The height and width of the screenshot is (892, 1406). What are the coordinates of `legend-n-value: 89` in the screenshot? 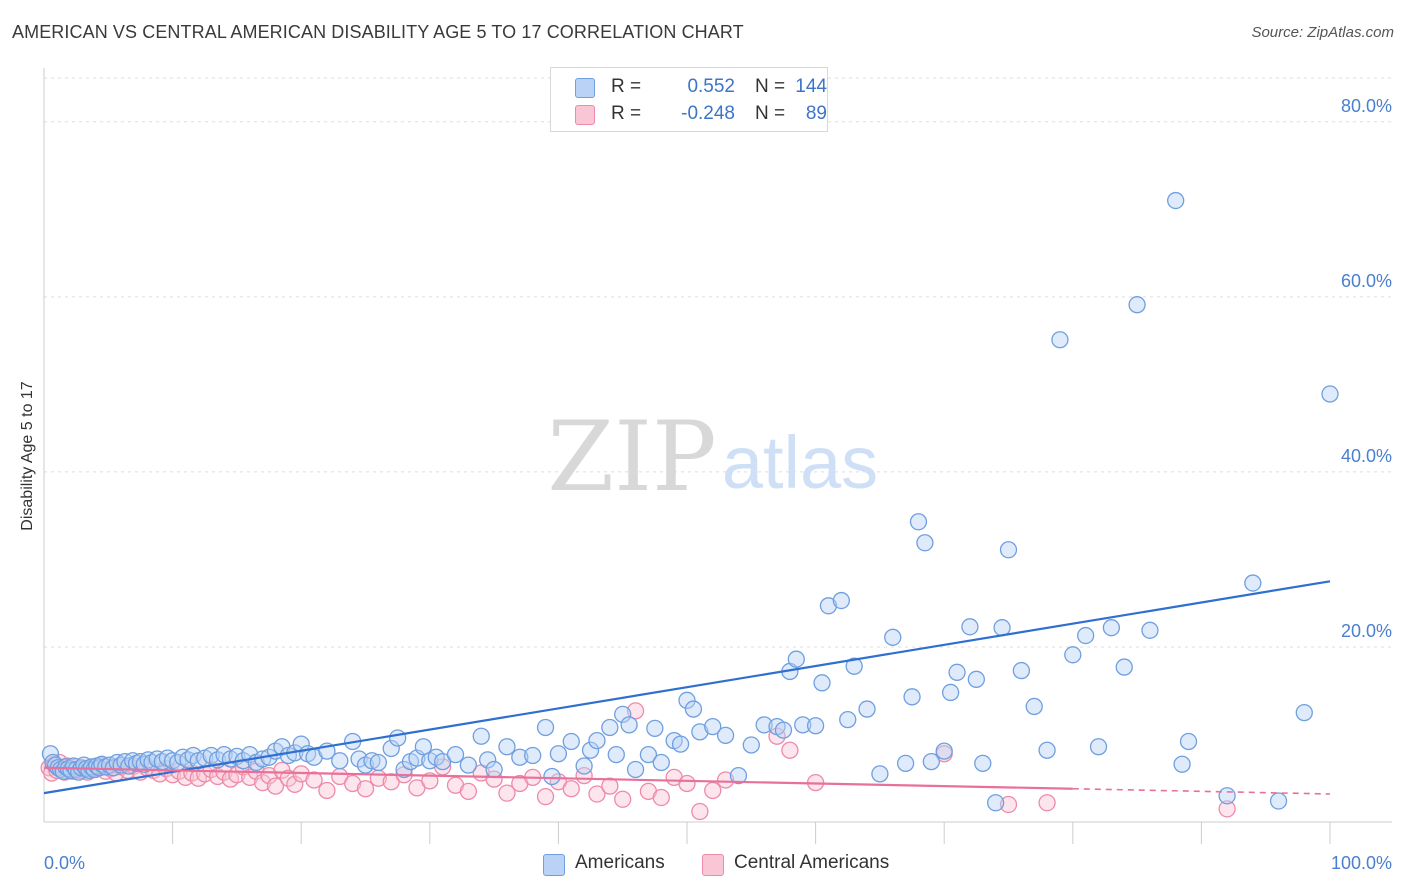 It's located at (816, 113).